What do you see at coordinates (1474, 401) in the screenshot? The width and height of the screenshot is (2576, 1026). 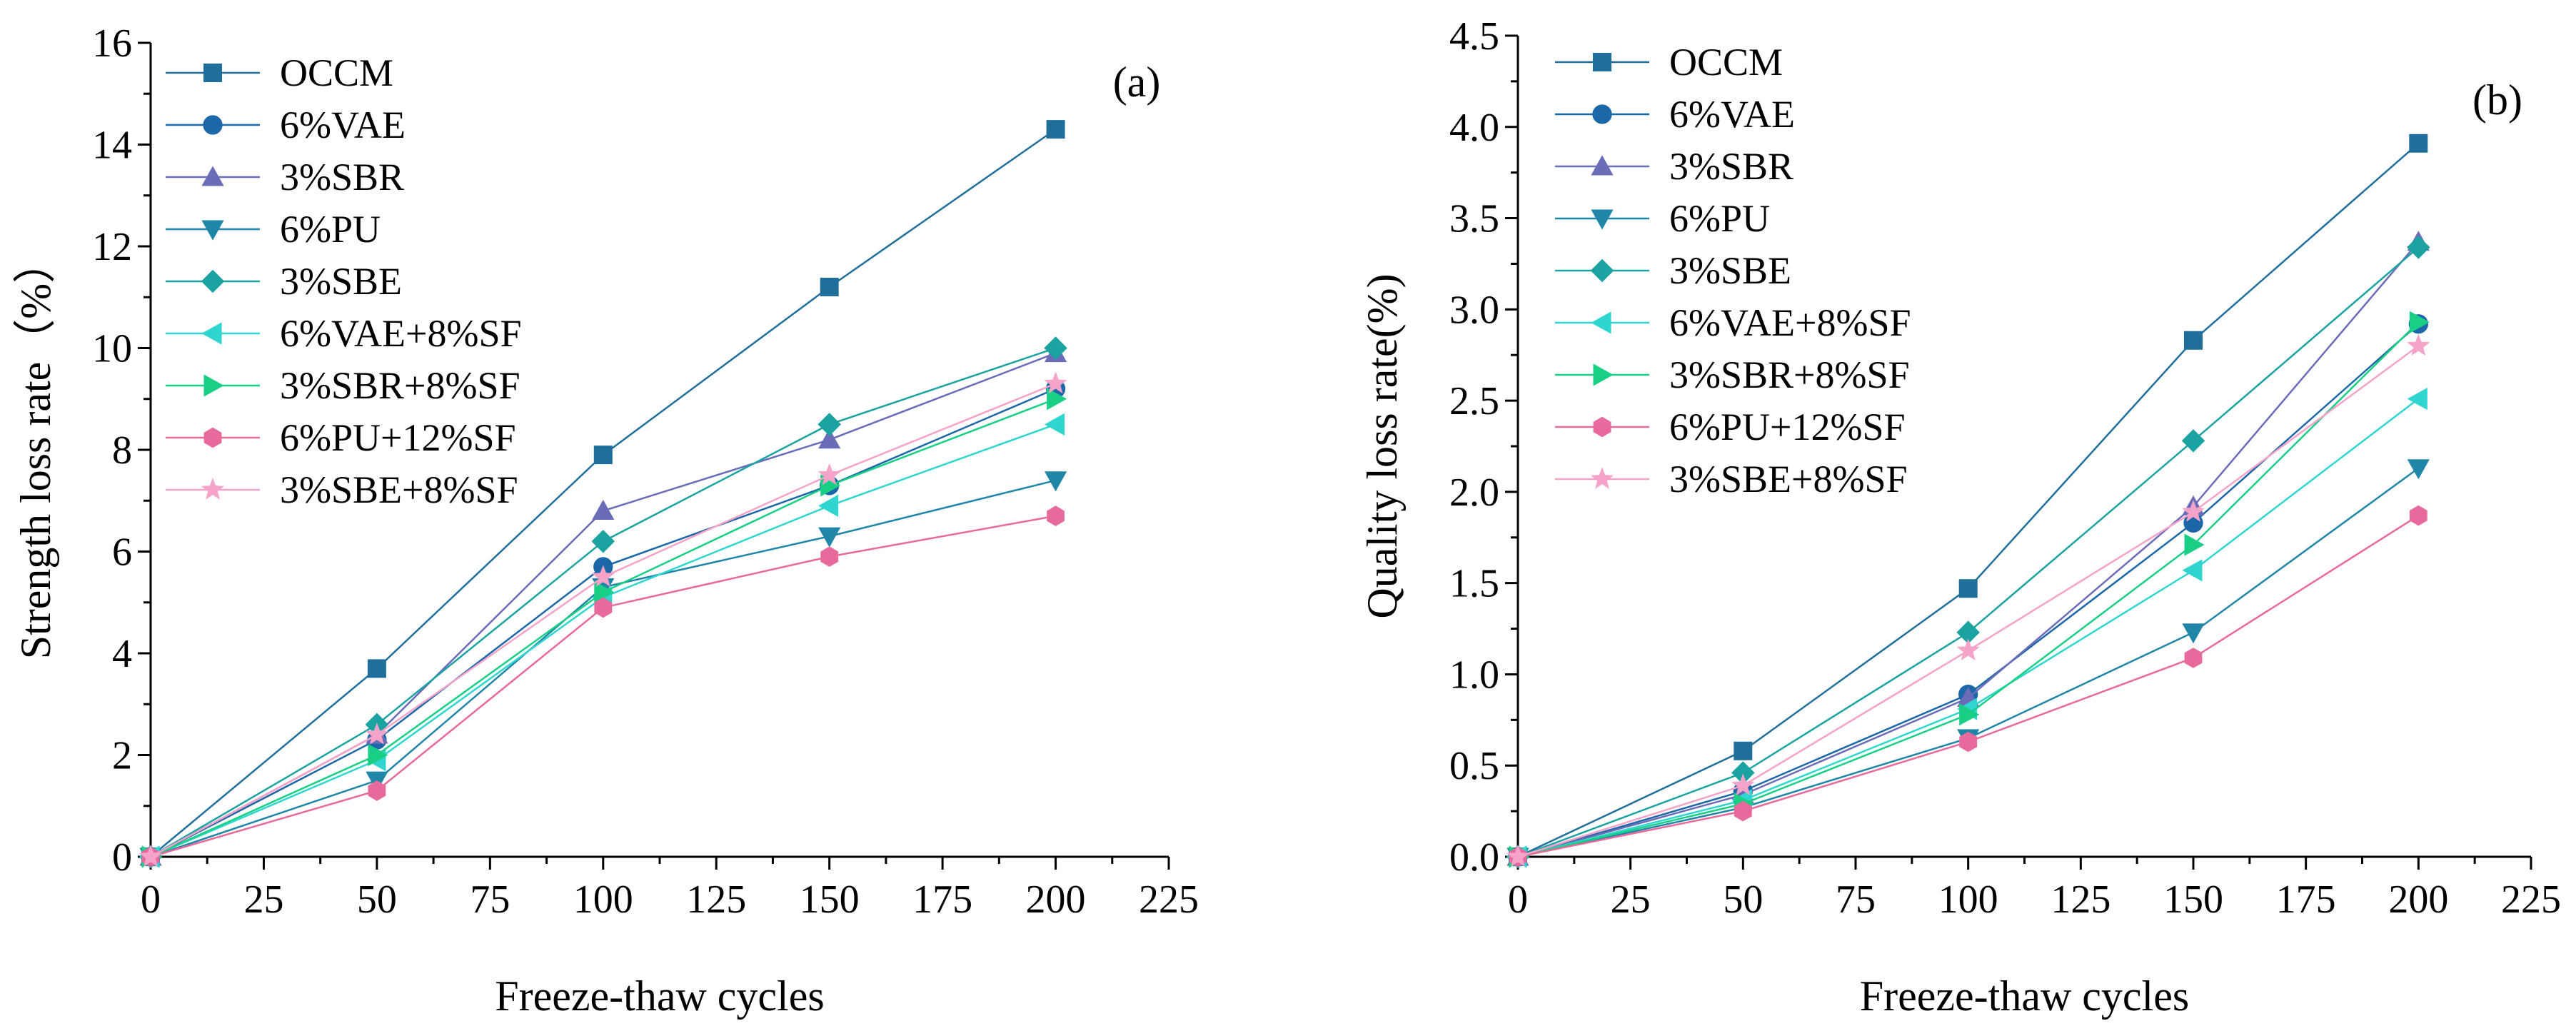 I see `y-tick-label: 2.5` at bounding box center [1474, 401].